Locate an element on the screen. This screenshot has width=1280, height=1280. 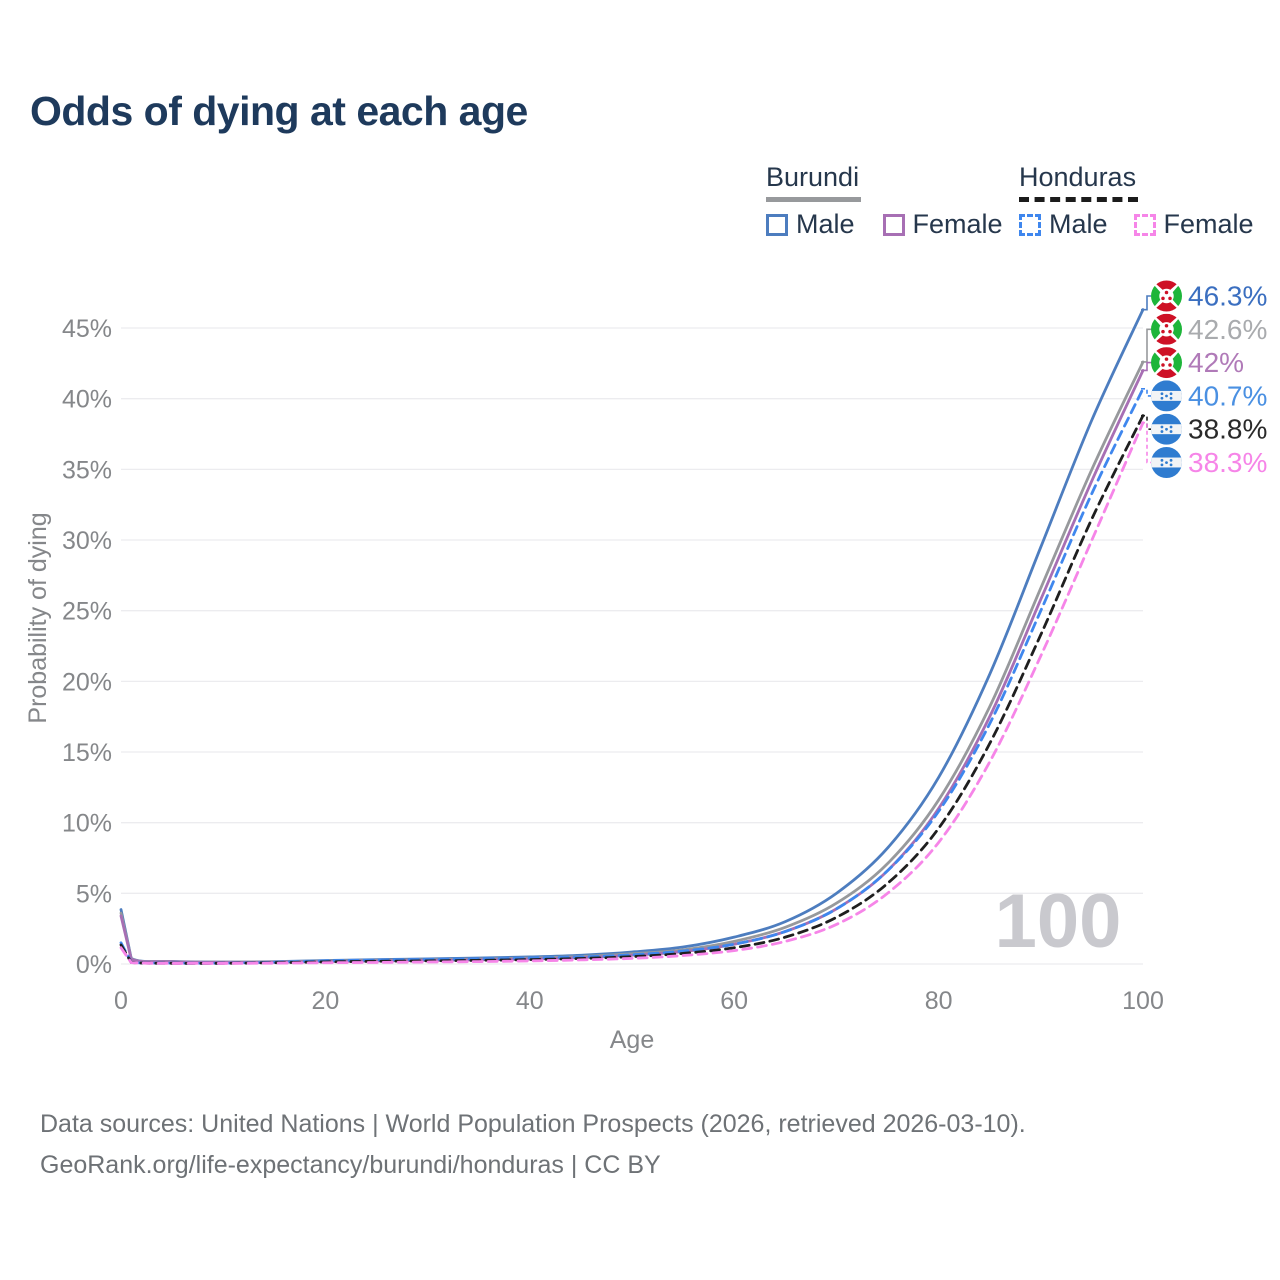
y-axis-tick-labels: 0% 5% 10% 15% 20% 25% 30% 35% 40% 45% is located at coordinates (87, 647).